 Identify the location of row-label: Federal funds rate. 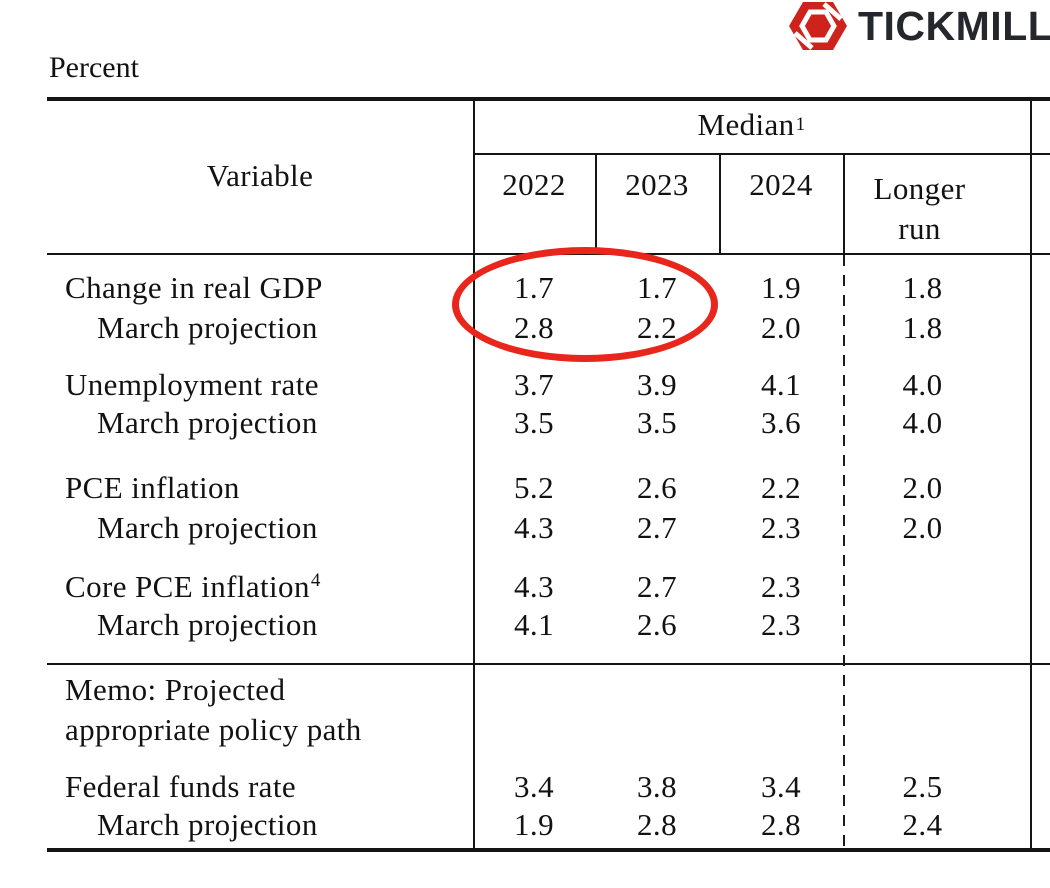
(180, 786).